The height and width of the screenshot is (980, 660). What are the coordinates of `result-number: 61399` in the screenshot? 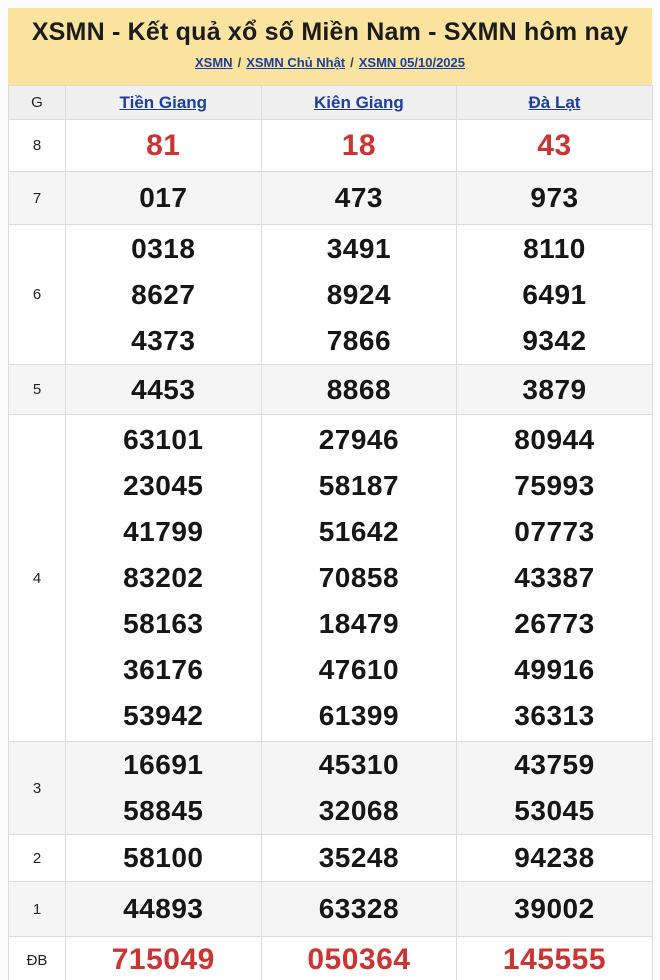 It's located at (359, 715).